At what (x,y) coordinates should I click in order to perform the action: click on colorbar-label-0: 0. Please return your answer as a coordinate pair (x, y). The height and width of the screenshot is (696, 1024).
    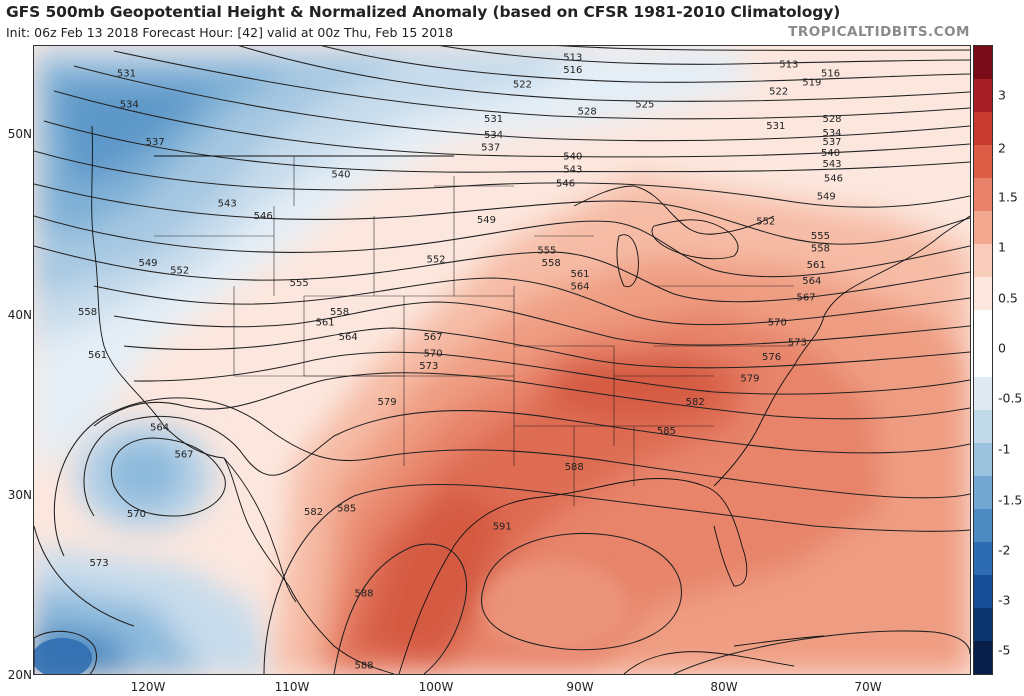
    Looking at the image, I should click on (1002, 348).